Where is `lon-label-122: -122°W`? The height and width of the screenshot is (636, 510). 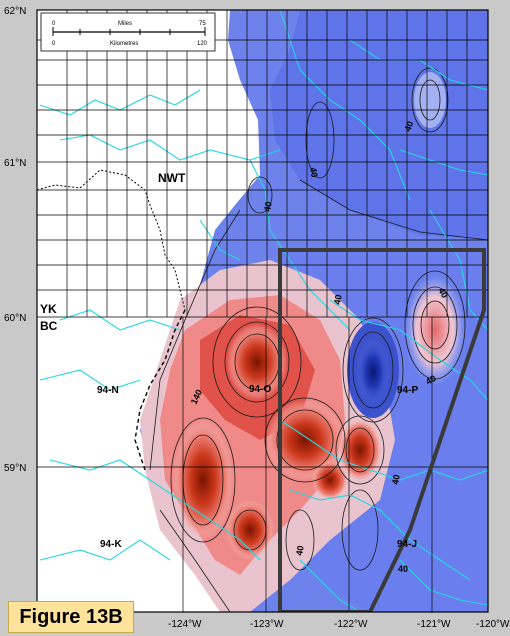 lon-label-122: -122°W is located at coordinates (351, 624).